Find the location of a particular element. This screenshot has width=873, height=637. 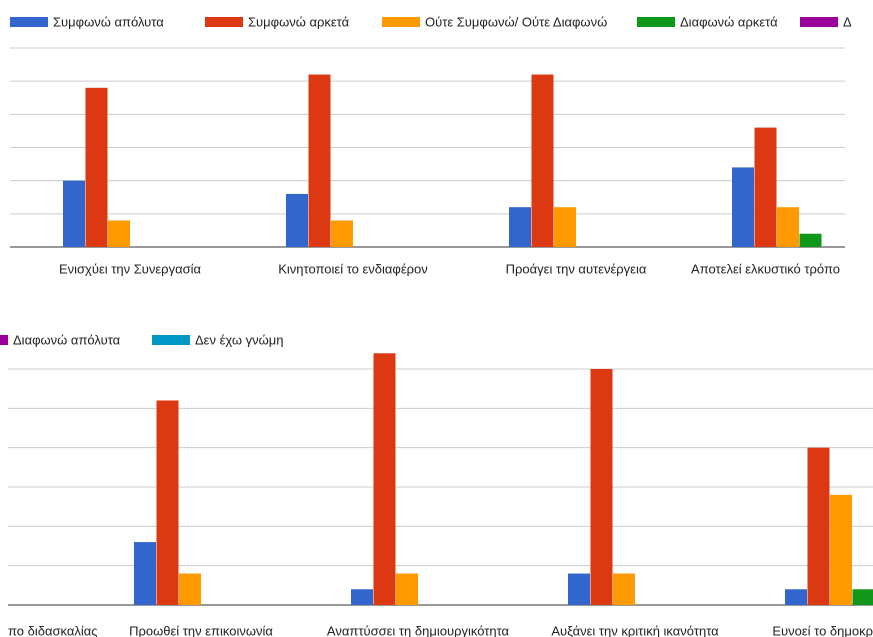

legend-label: Συμφωνώ απόλυτα is located at coordinates (108, 21).